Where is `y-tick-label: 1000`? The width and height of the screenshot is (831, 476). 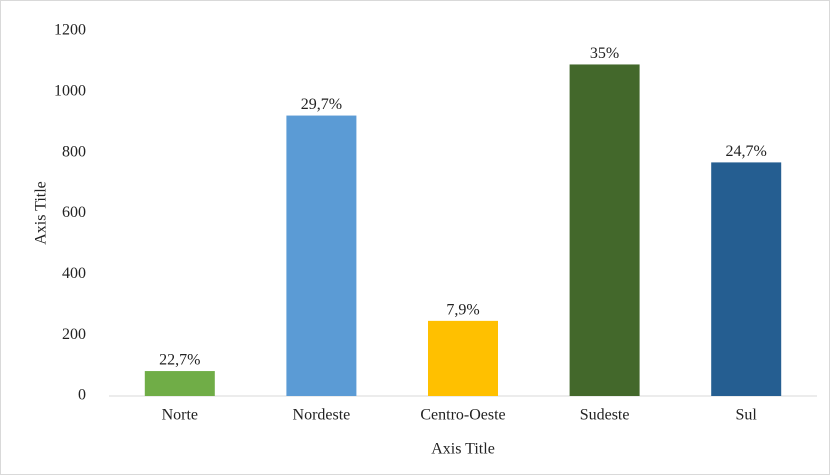 y-tick-label: 1000 is located at coordinates (70, 91).